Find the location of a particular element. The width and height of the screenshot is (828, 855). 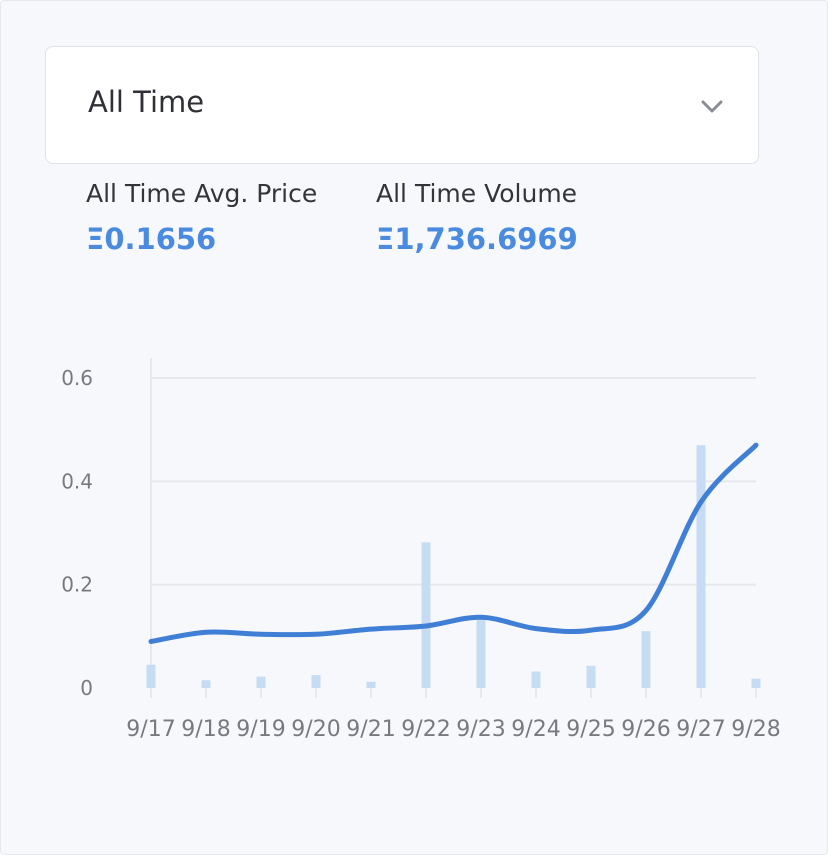

x-tick-label: 9/18 is located at coordinates (205, 729).